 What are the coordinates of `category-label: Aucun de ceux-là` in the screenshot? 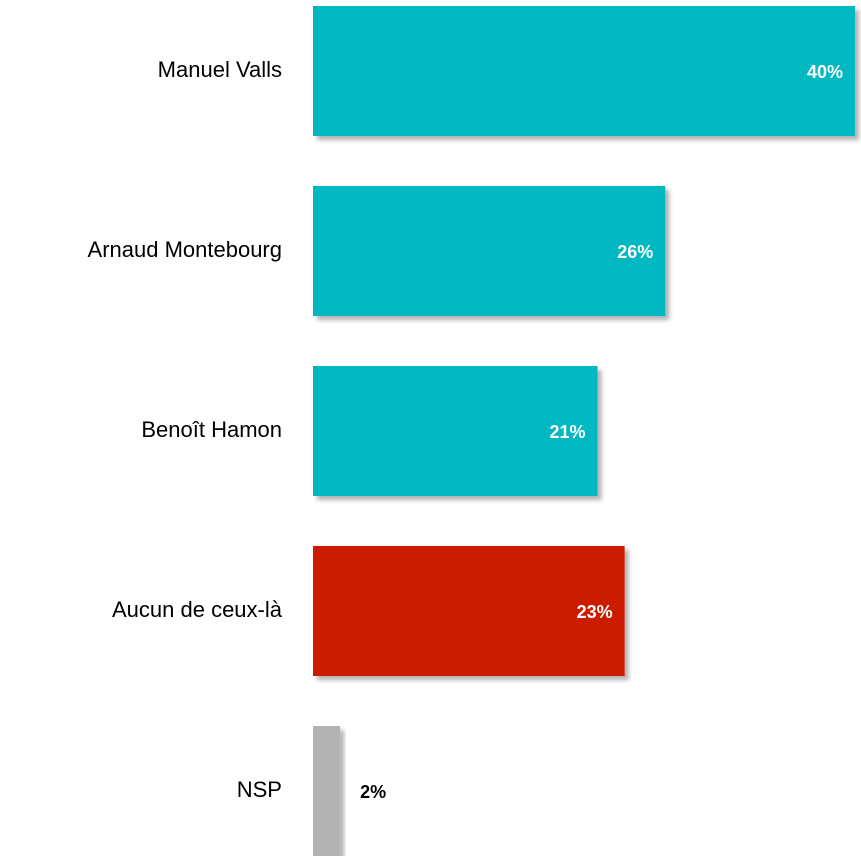 It's located at (197, 609).